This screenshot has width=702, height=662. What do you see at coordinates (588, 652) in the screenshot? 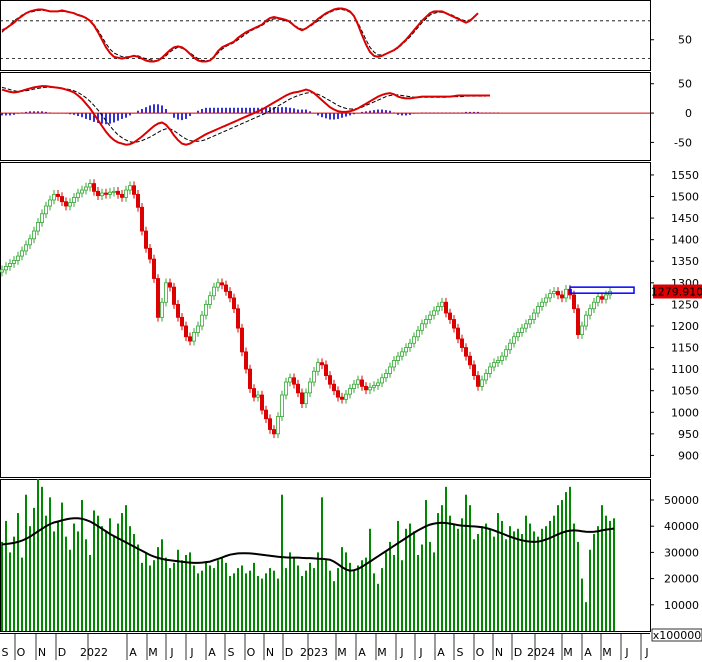
I see `x-axis-label: A` at bounding box center [588, 652].